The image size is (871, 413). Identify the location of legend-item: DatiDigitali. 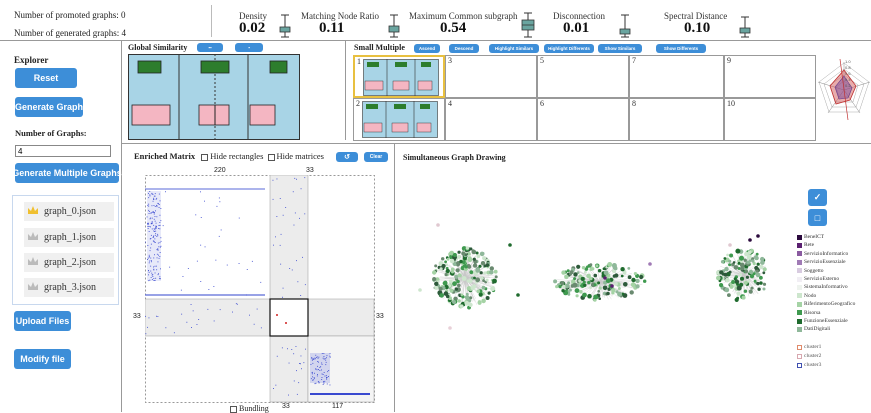
(813, 329).